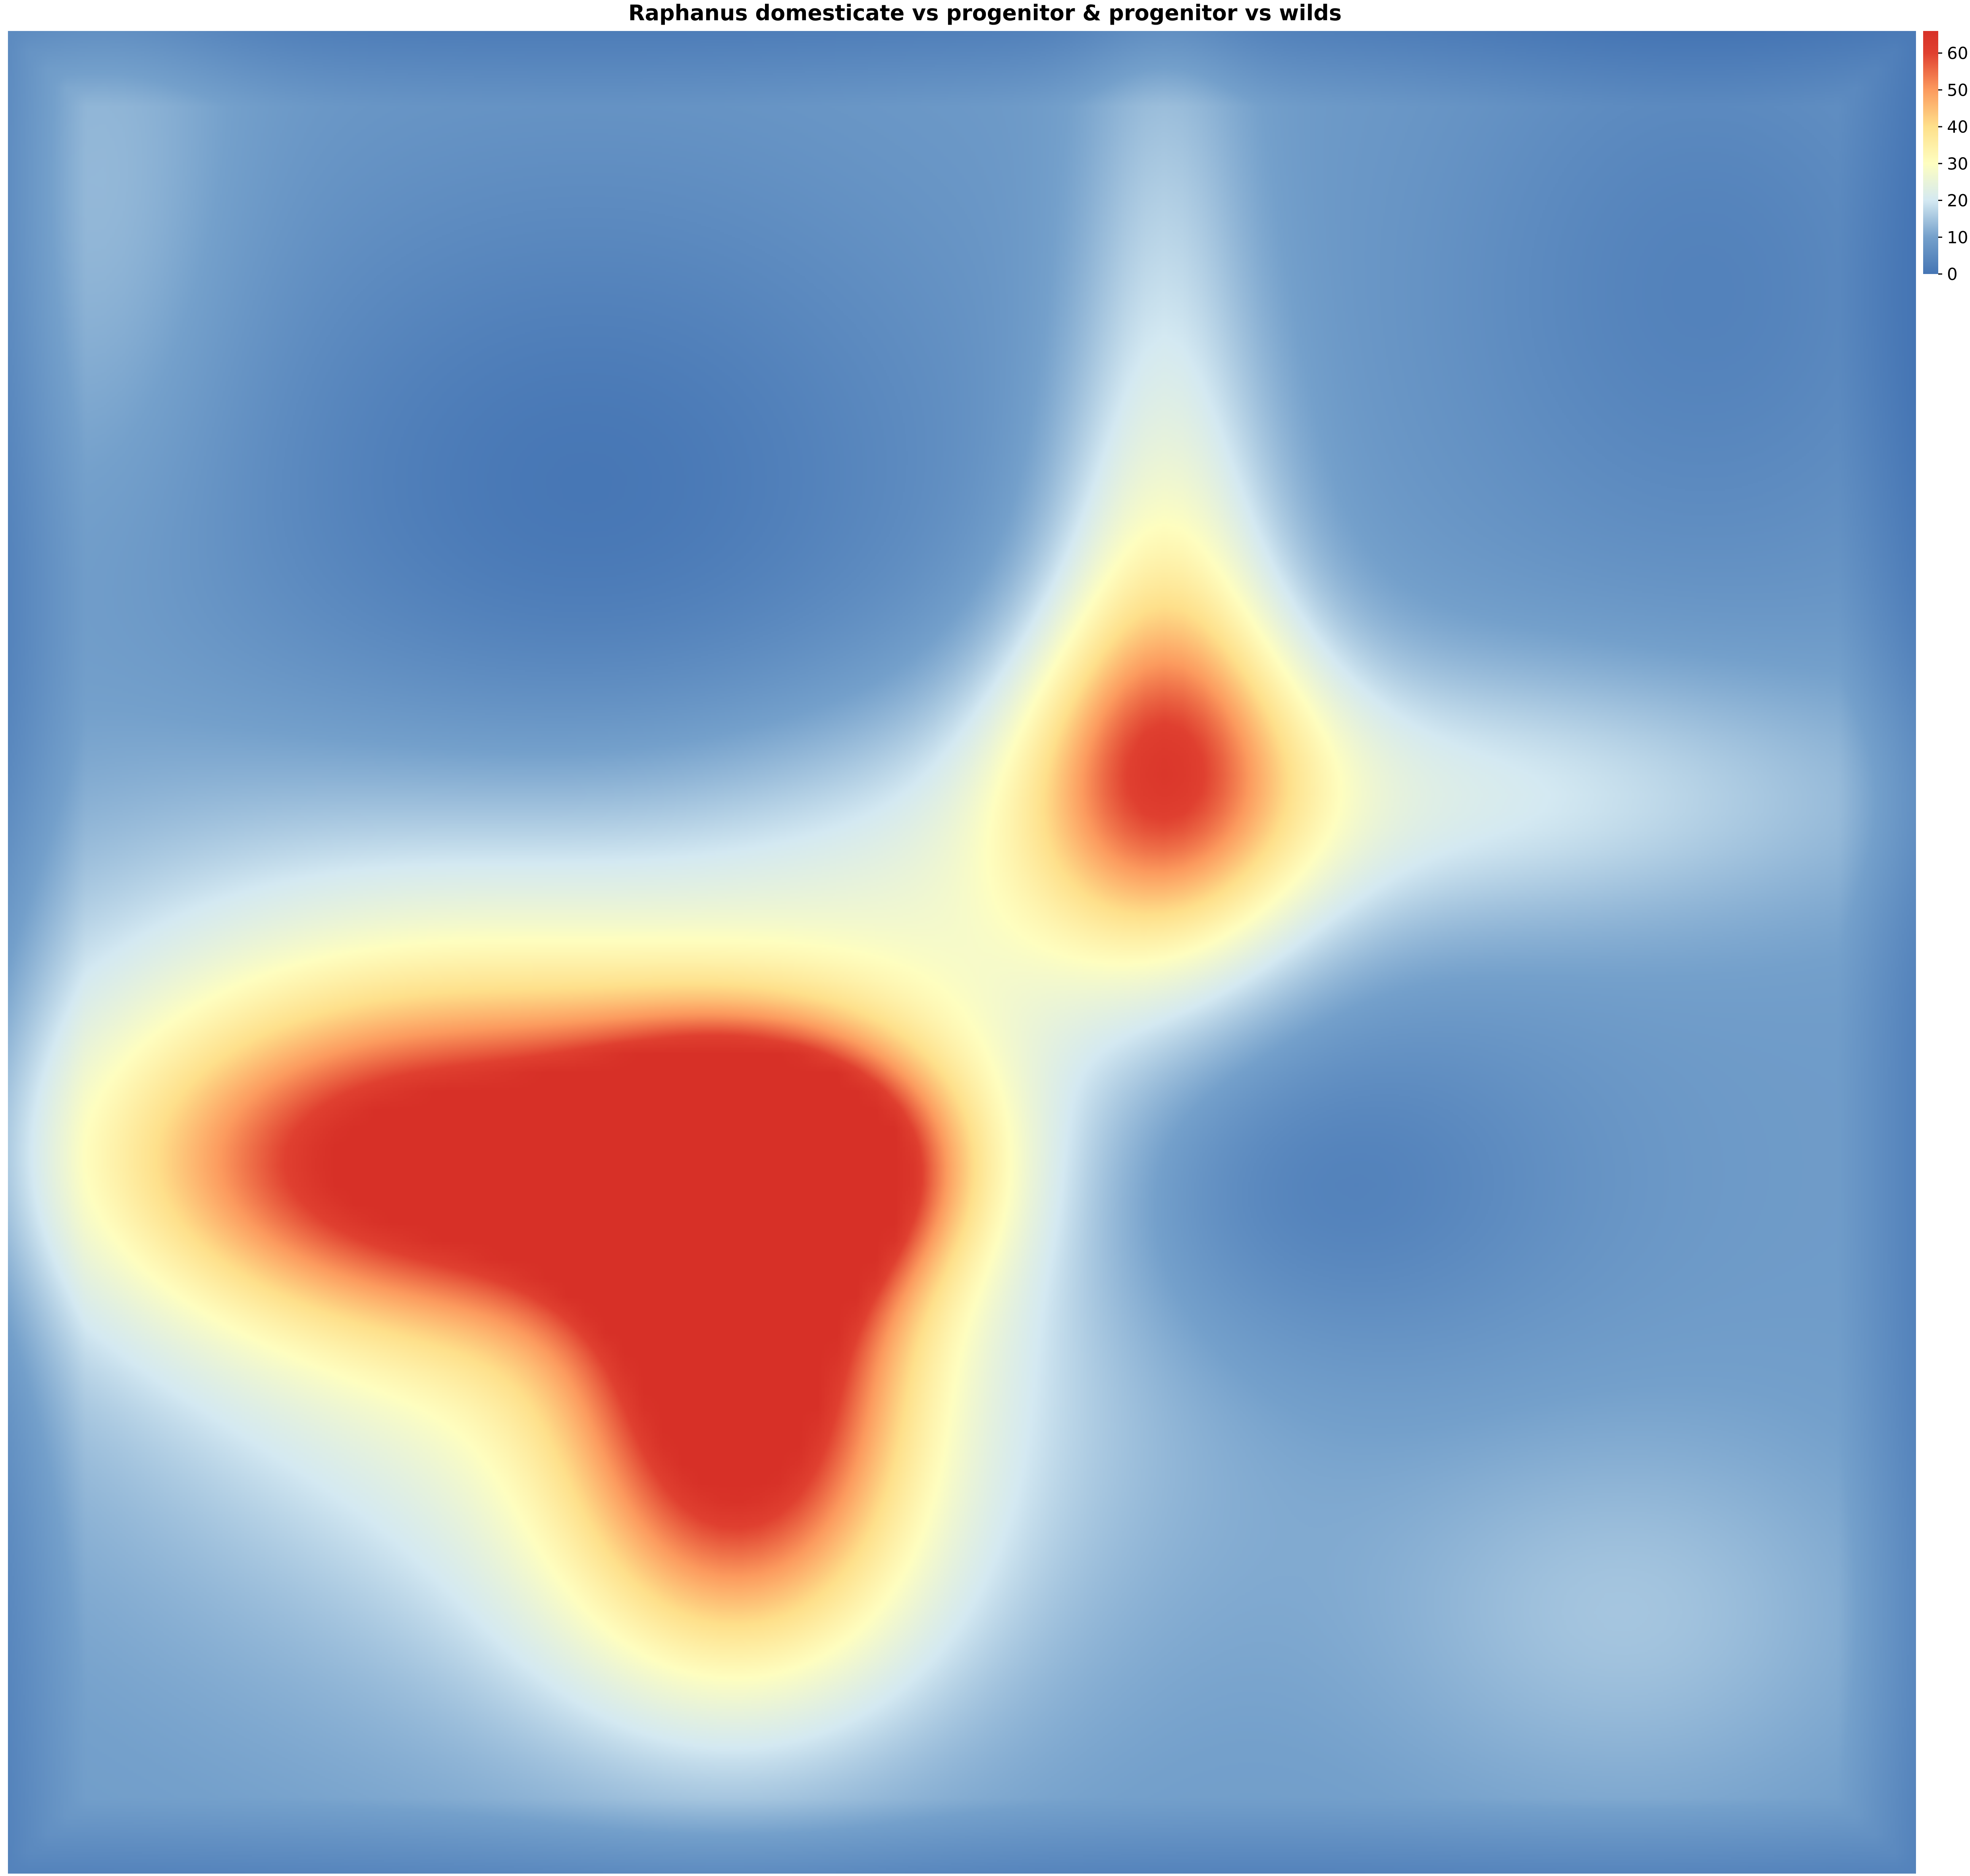  I want to click on colorbar-gradient, so click(1930, 152).